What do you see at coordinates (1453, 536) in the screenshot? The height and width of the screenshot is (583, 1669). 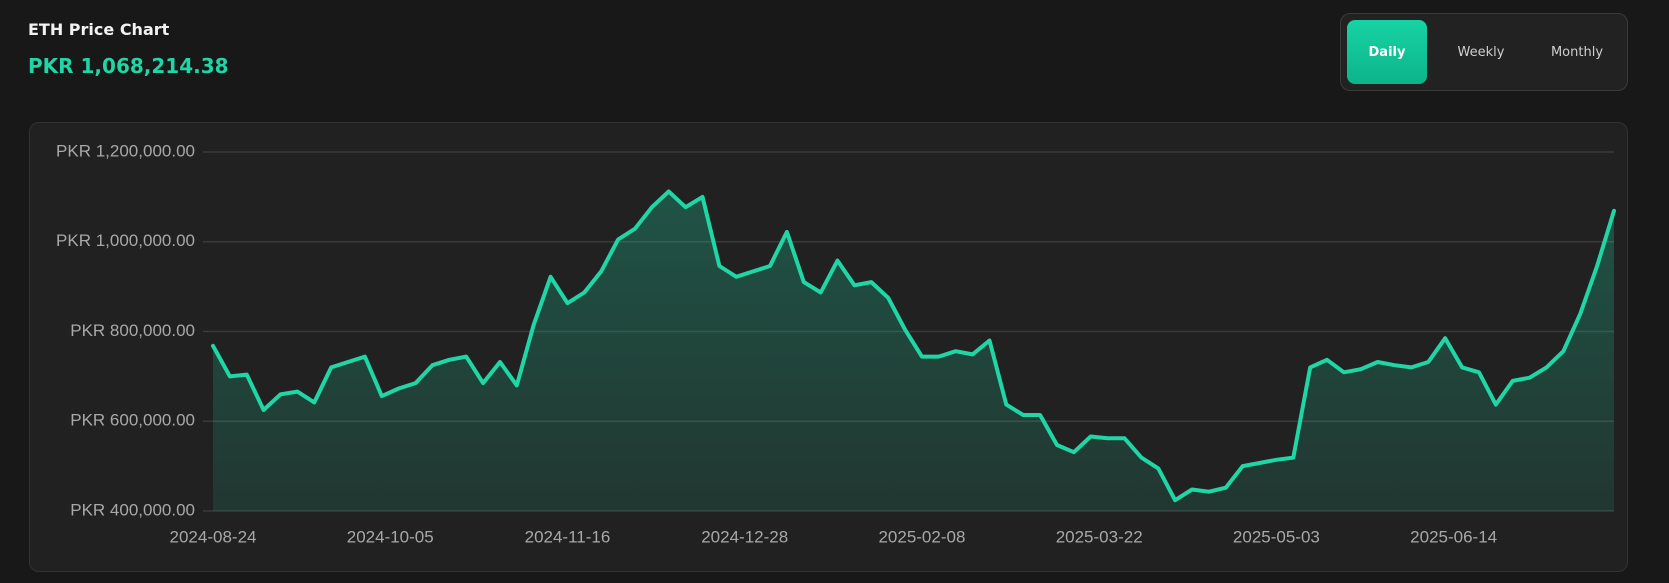 I see `x-tick-label: 2025-06-14` at bounding box center [1453, 536].